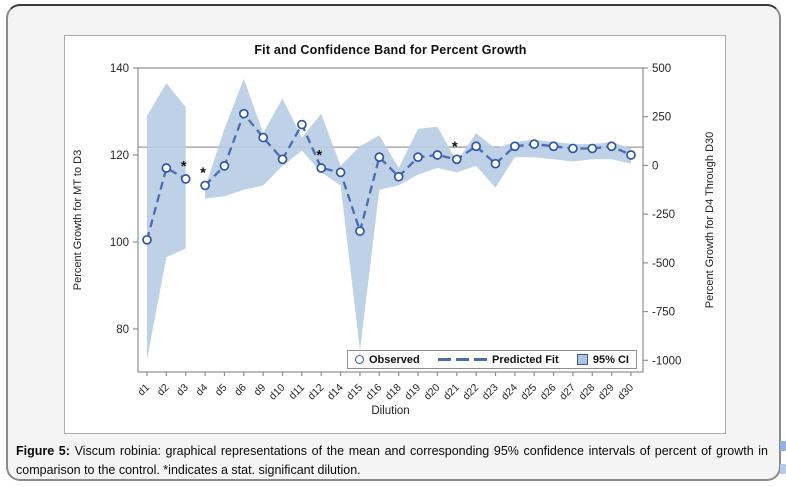  I want to click on x-axis-tick-label: d11, so click(297, 392).